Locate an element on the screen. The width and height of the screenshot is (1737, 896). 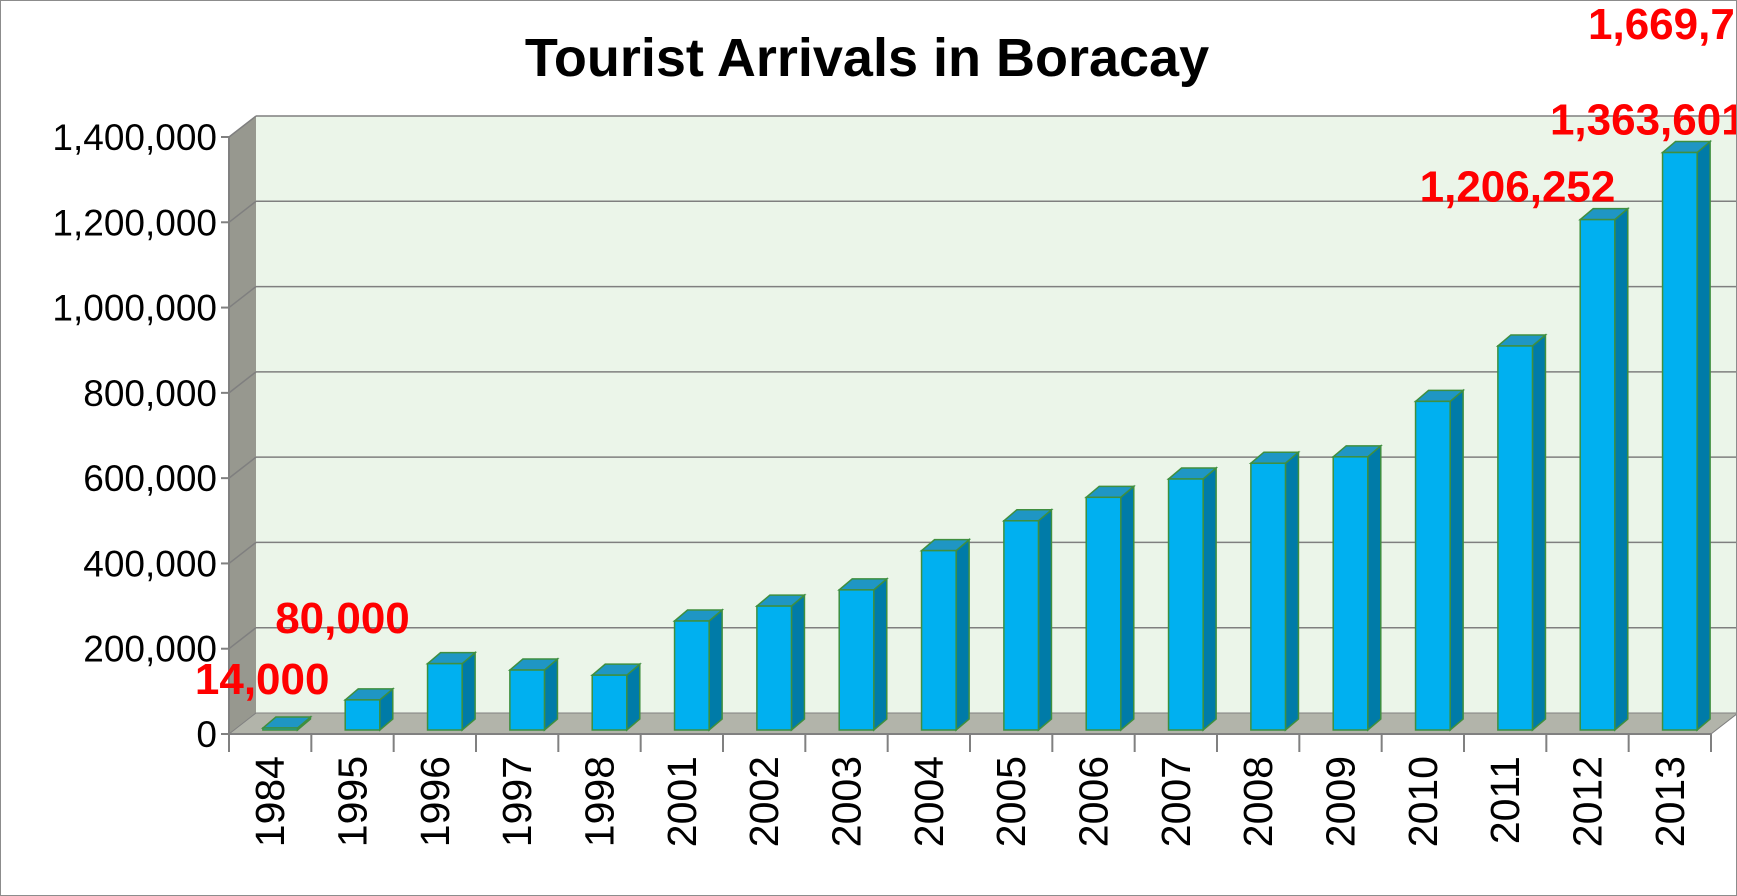
x-tick-label: 2012 is located at coordinates (1588, 801).